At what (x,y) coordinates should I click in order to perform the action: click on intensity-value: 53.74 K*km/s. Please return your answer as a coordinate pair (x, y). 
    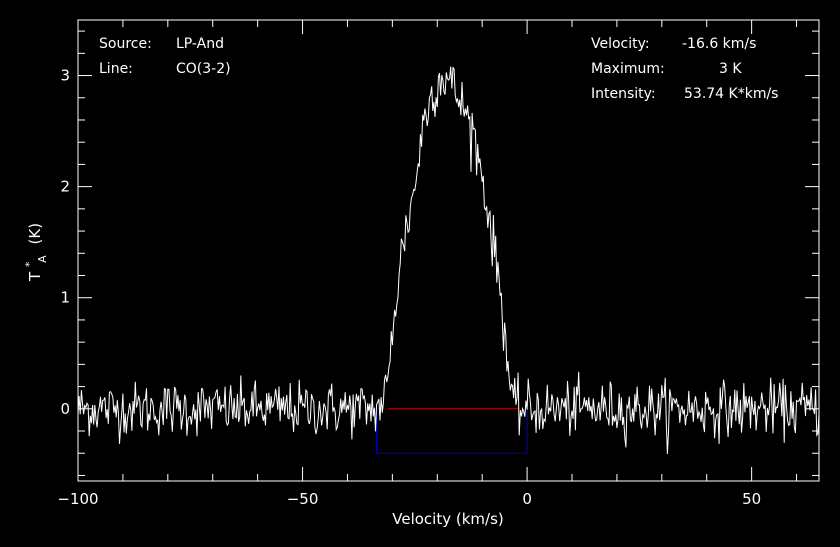
    Looking at the image, I should click on (731, 94).